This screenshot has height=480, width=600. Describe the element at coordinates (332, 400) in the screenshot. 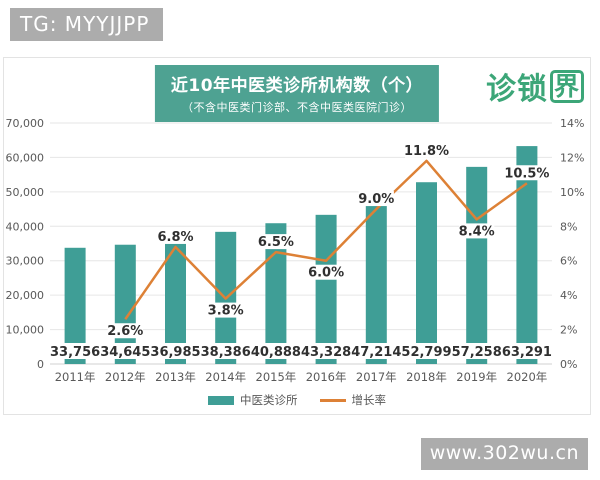

I see `legend-line-marker` at that location.